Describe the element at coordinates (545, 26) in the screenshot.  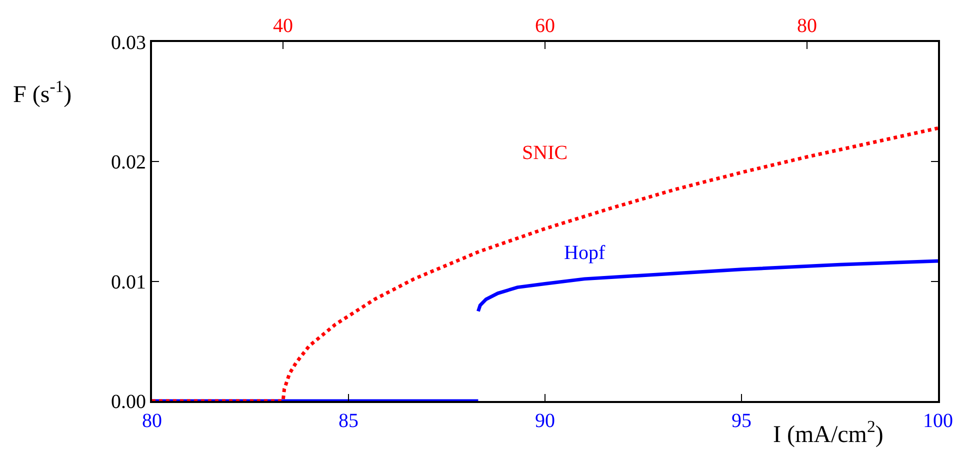
I see `x2-tick-label: 60` at that location.